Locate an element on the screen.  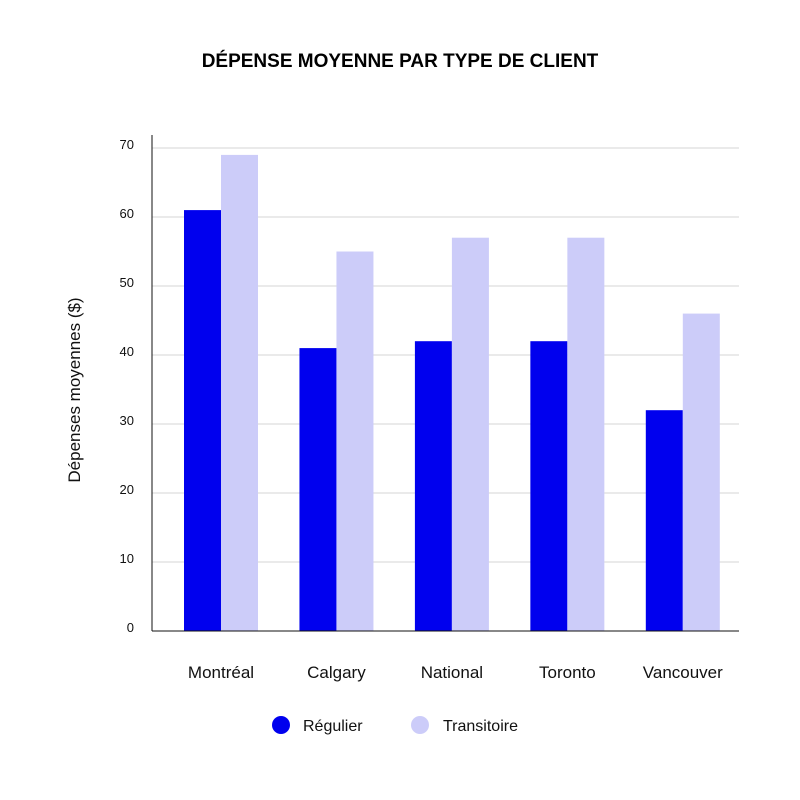
x-tick-label: Calgary is located at coordinates (336, 672).